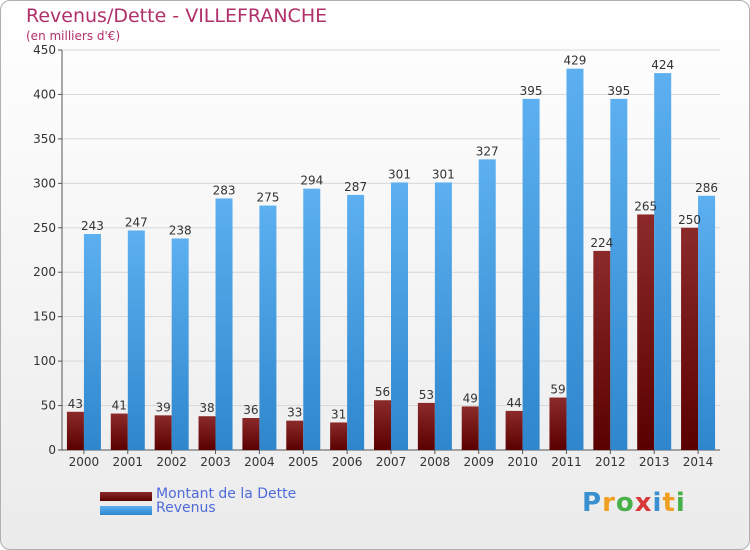  What do you see at coordinates (186, 508) in the screenshot?
I see `legend-label-revenue: Revenus` at bounding box center [186, 508].